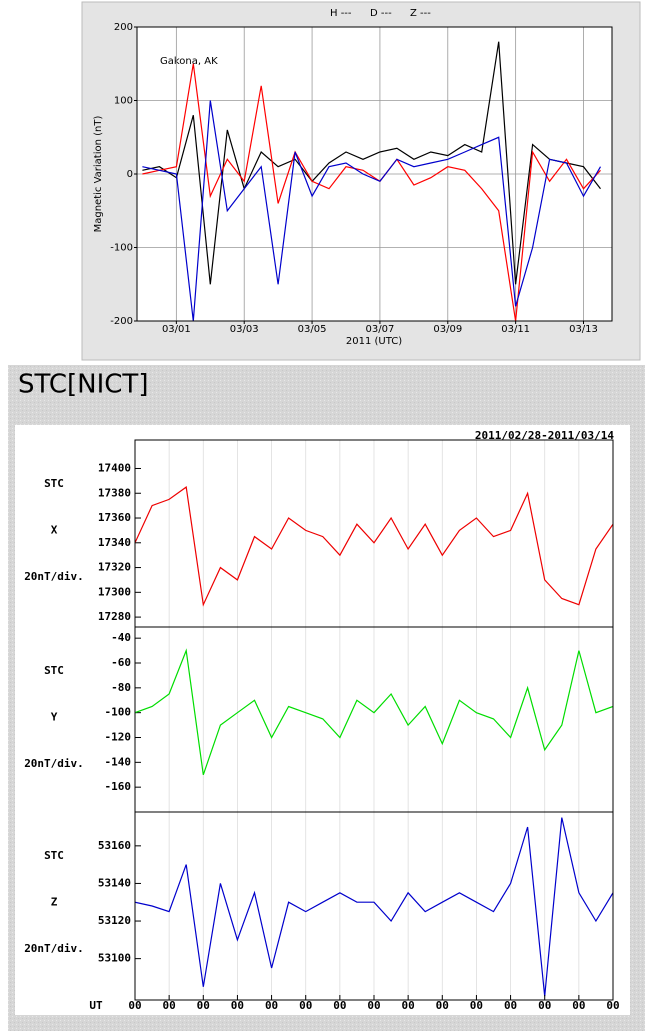 The width and height of the screenshot is (649, 1031). I want to click on y-tick-label: 200, so click(123, 27).